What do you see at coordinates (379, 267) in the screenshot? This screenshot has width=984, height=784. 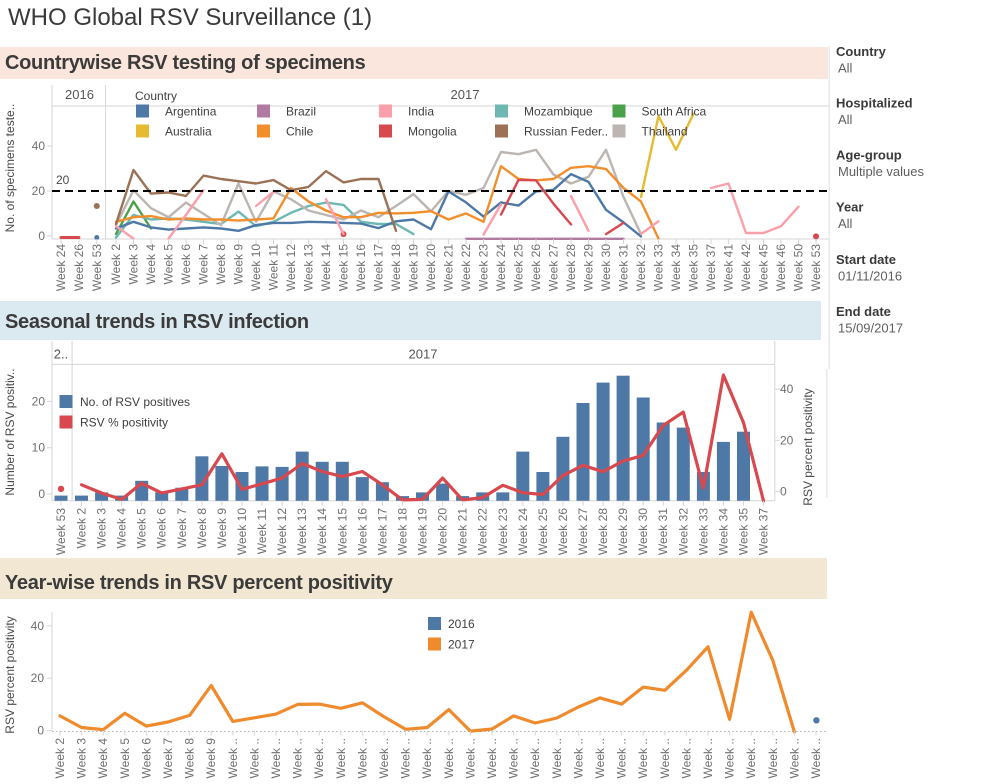 I see `svg-text: Week 17` at bounding box center [379, 267].